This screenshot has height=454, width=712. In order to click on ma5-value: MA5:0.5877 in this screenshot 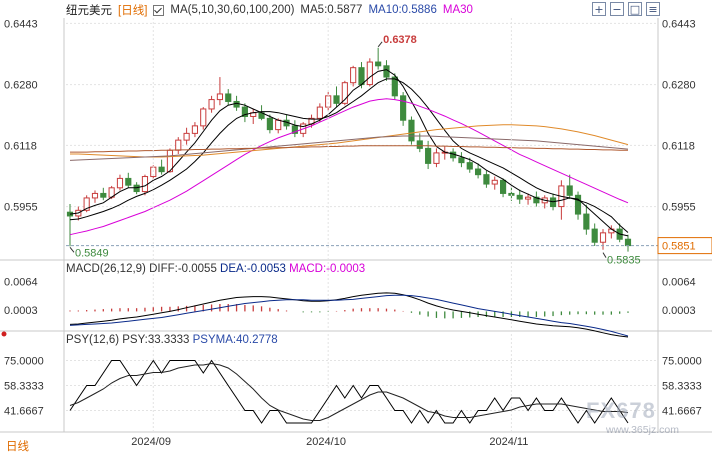, I will do `click(331, 10)`.